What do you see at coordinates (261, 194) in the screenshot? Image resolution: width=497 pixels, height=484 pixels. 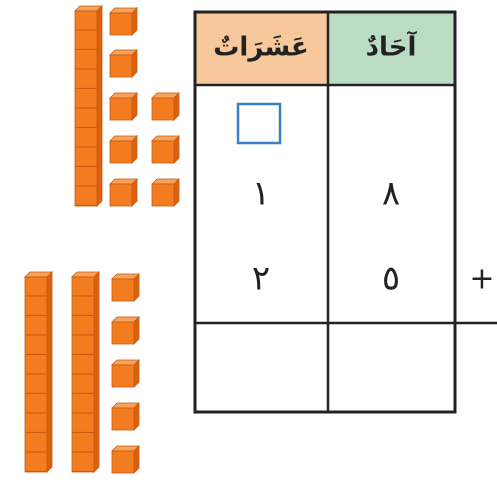 I see `tens-digit: ١` at bounding box center [261, 194].